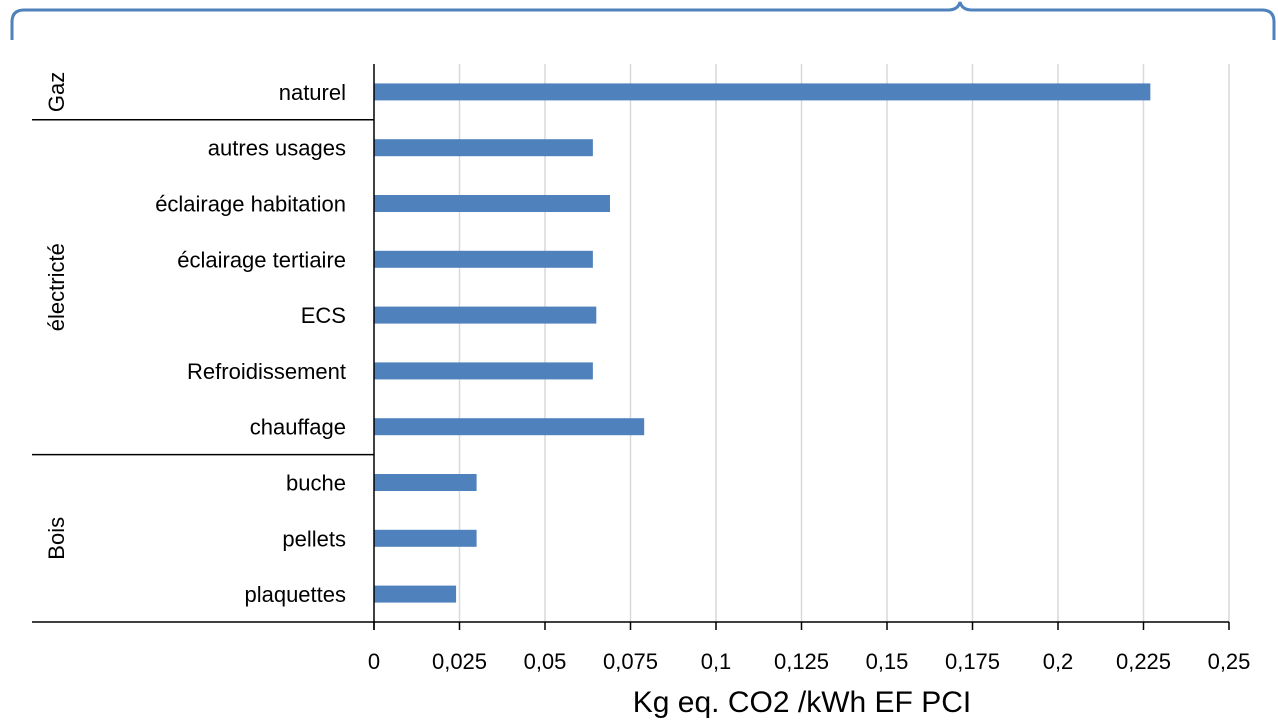 This screenshot has width=1278, height=728. Describe the element at coordinates (312, 92) in the screenshot. I see `category-label: naturel` at that location.